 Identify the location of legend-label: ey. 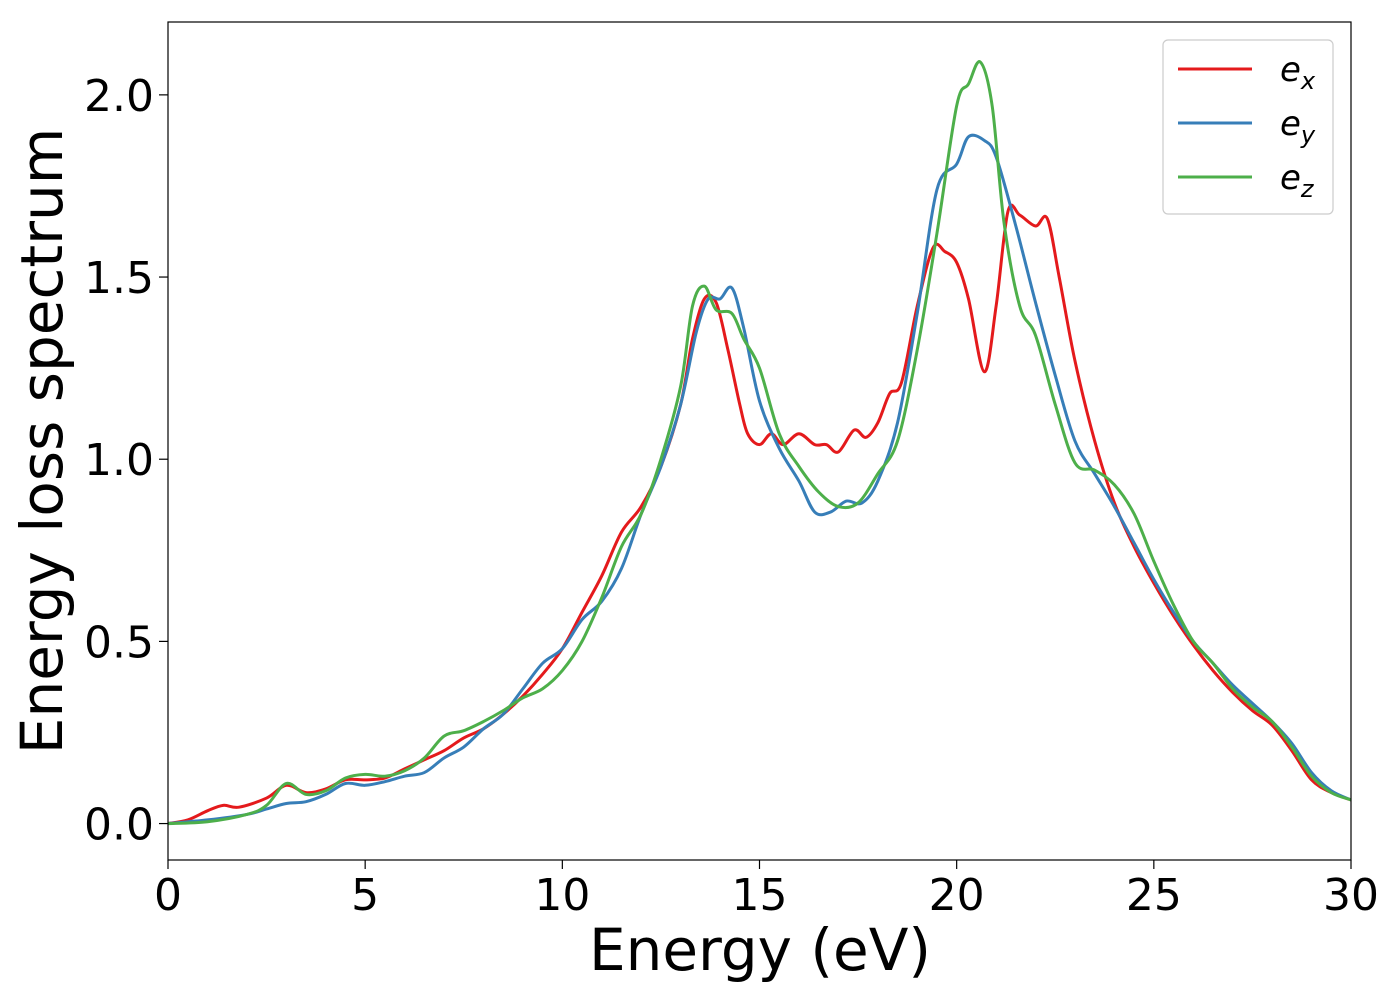
(1298, 126).